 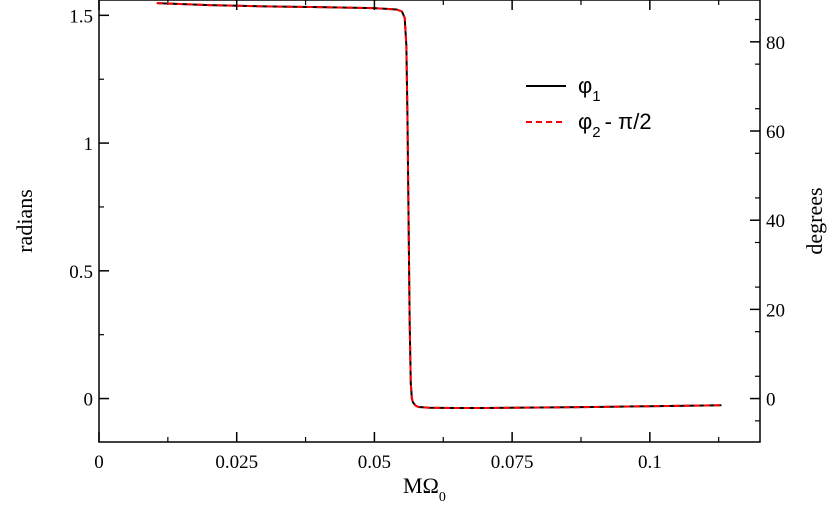 What do you see at coordinates (650, 462) in the screenshot?
I see `x-tick-label: 0.1` at bounding box center [650, 462].